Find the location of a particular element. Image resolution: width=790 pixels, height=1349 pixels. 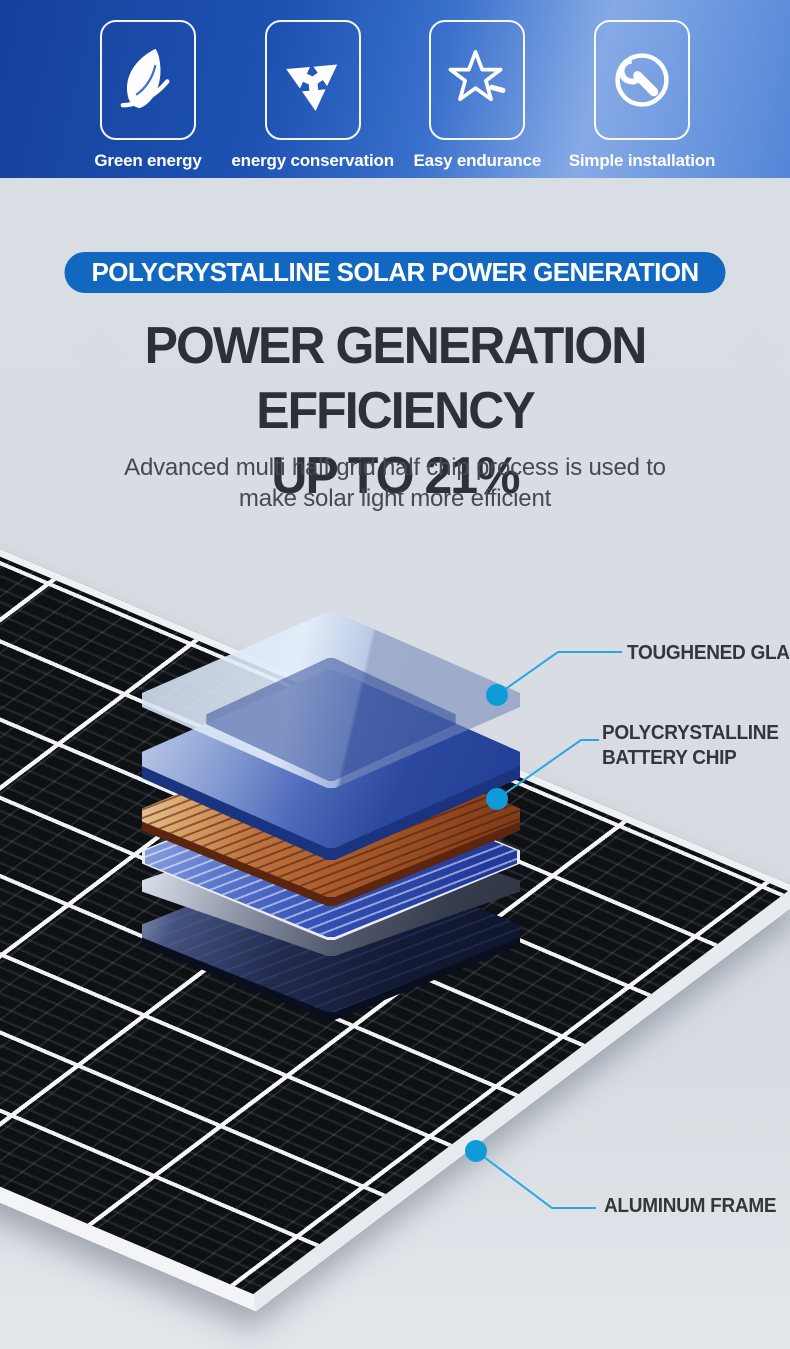

feature-label: energy conservation is located at coordinates (312, 160).